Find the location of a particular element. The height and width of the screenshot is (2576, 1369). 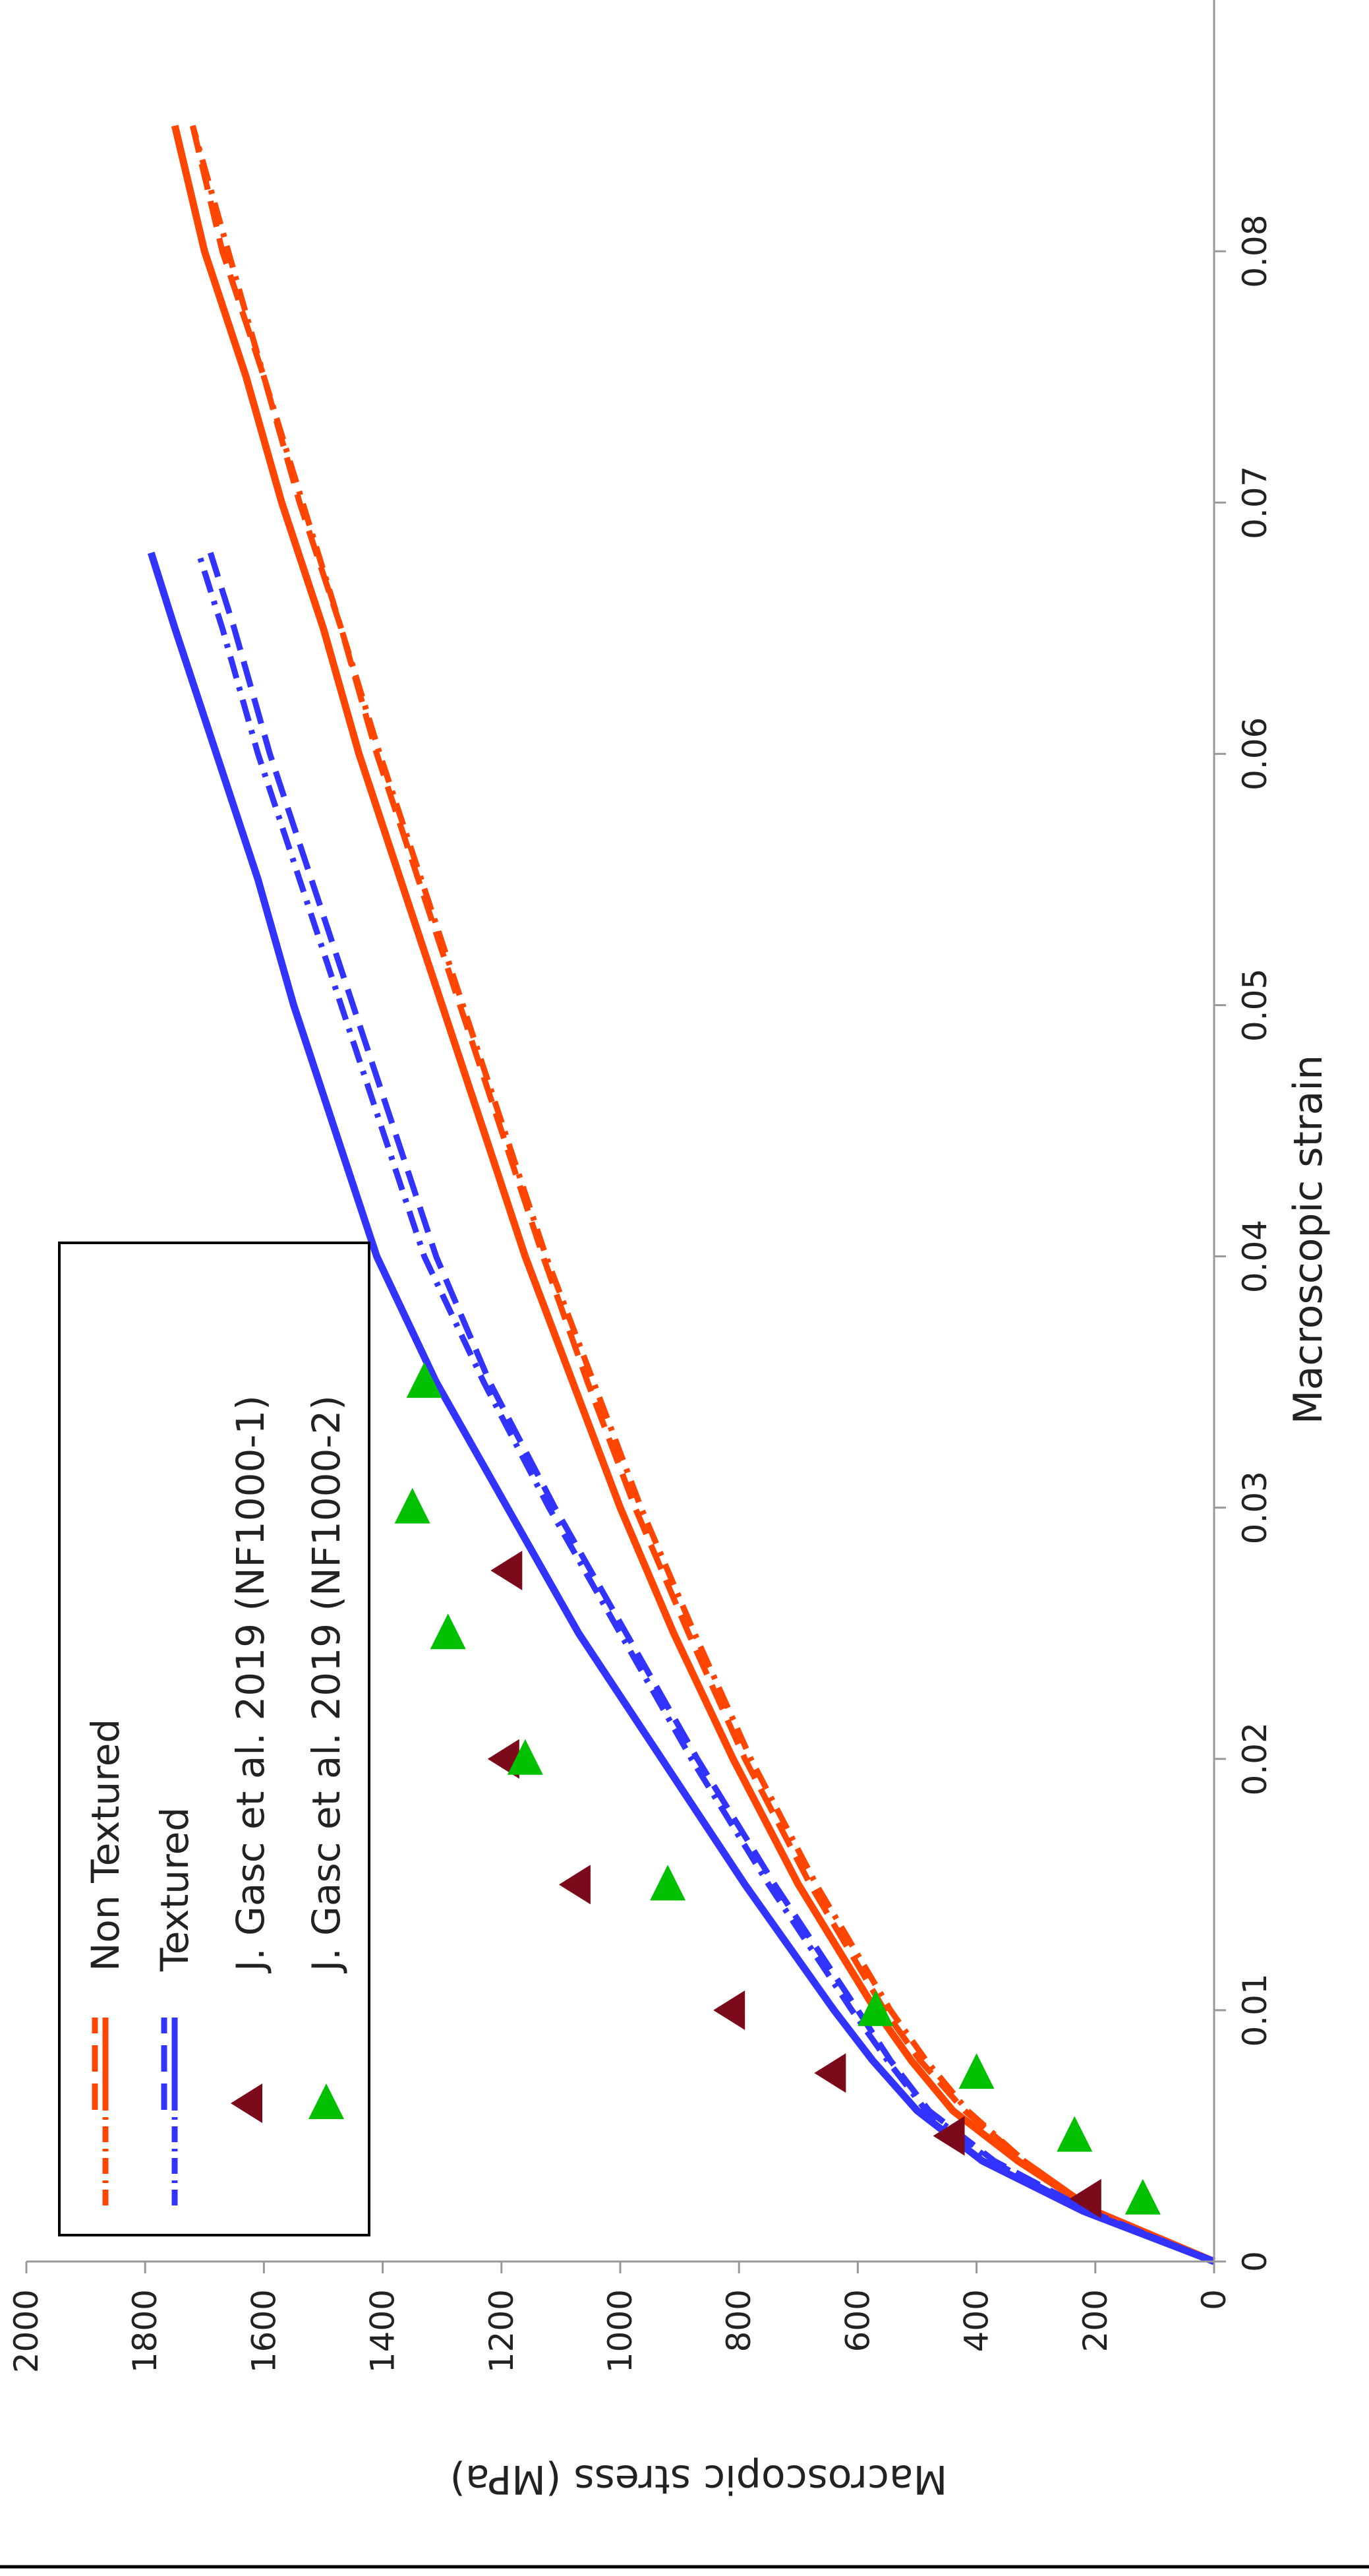

legend-box is located at coordinates (214, 1739).